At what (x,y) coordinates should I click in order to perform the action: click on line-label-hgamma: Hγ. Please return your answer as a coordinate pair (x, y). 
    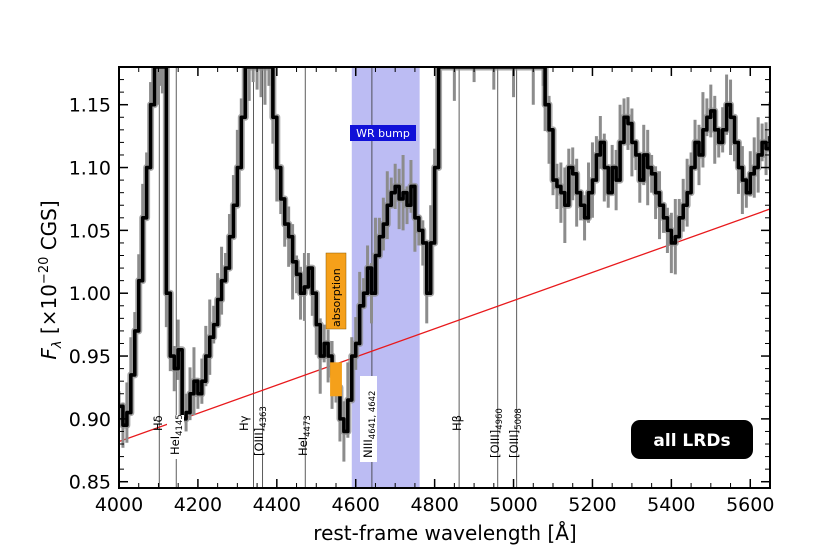
    Looking at the image, I should click on (244, 423).